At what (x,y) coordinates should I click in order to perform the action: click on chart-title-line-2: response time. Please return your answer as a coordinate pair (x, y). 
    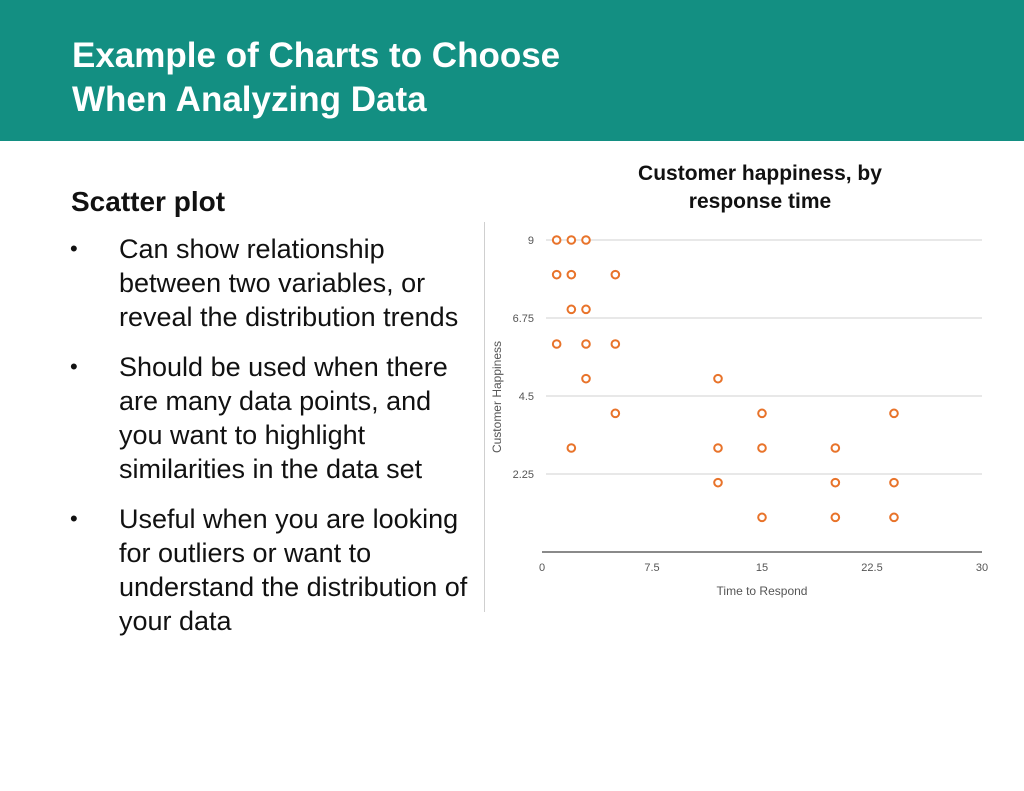
    Looking at the image, I should click on (760, 201).